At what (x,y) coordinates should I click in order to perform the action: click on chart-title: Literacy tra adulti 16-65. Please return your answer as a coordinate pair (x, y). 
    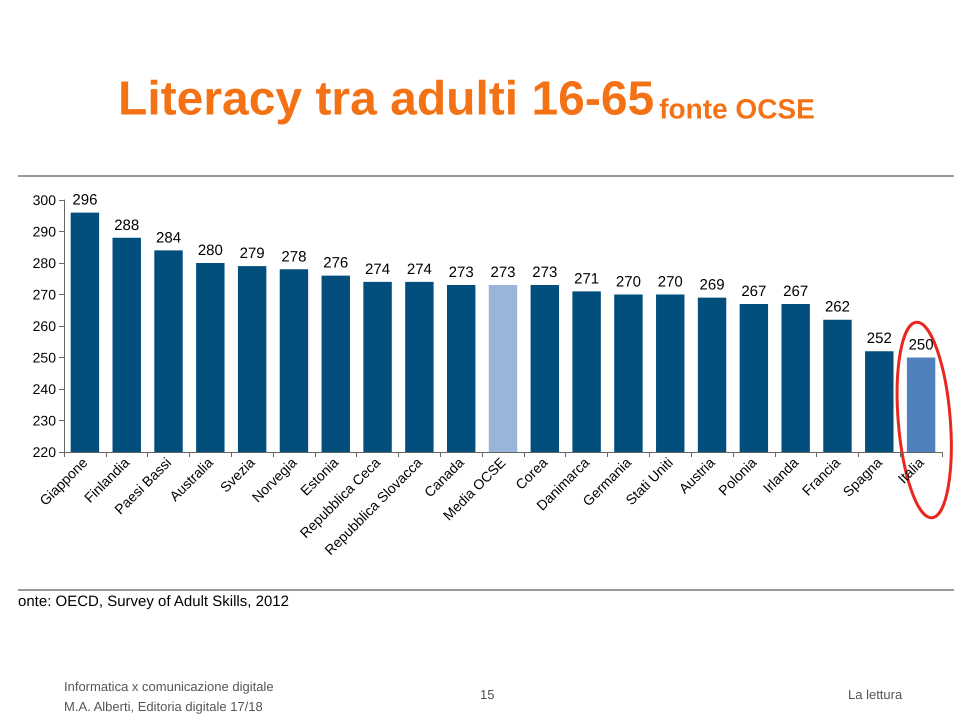
    Looking at the image, I should click on (386, 99).